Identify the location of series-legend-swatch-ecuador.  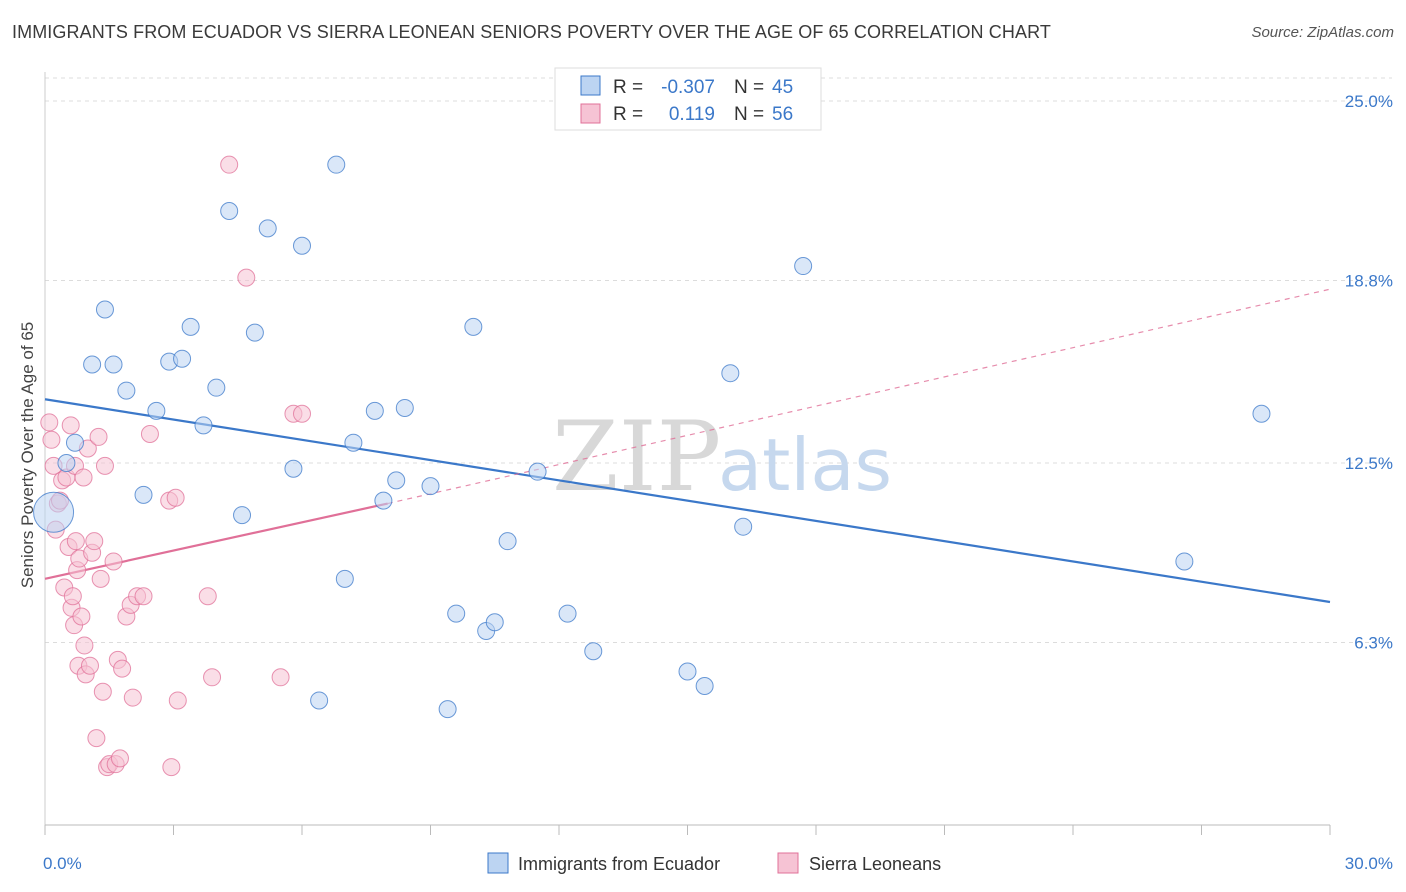
(498, 863).